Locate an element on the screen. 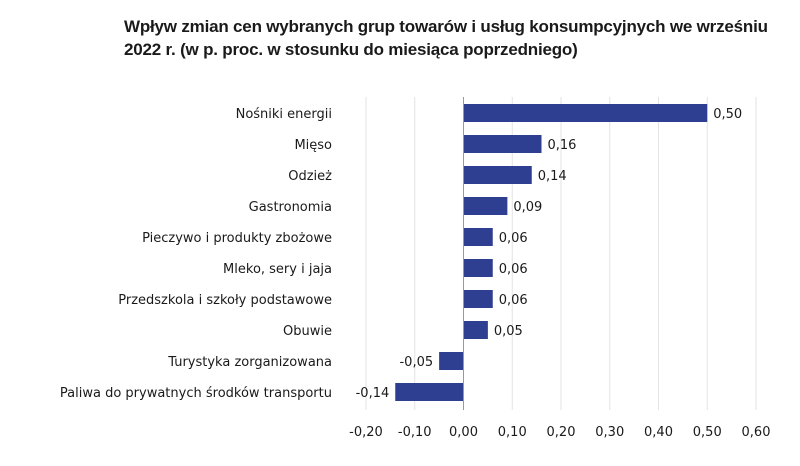 This screenshot has height=466, width=800. category-label: Mleko, sery i jaja is located at coordinates (277, 269).